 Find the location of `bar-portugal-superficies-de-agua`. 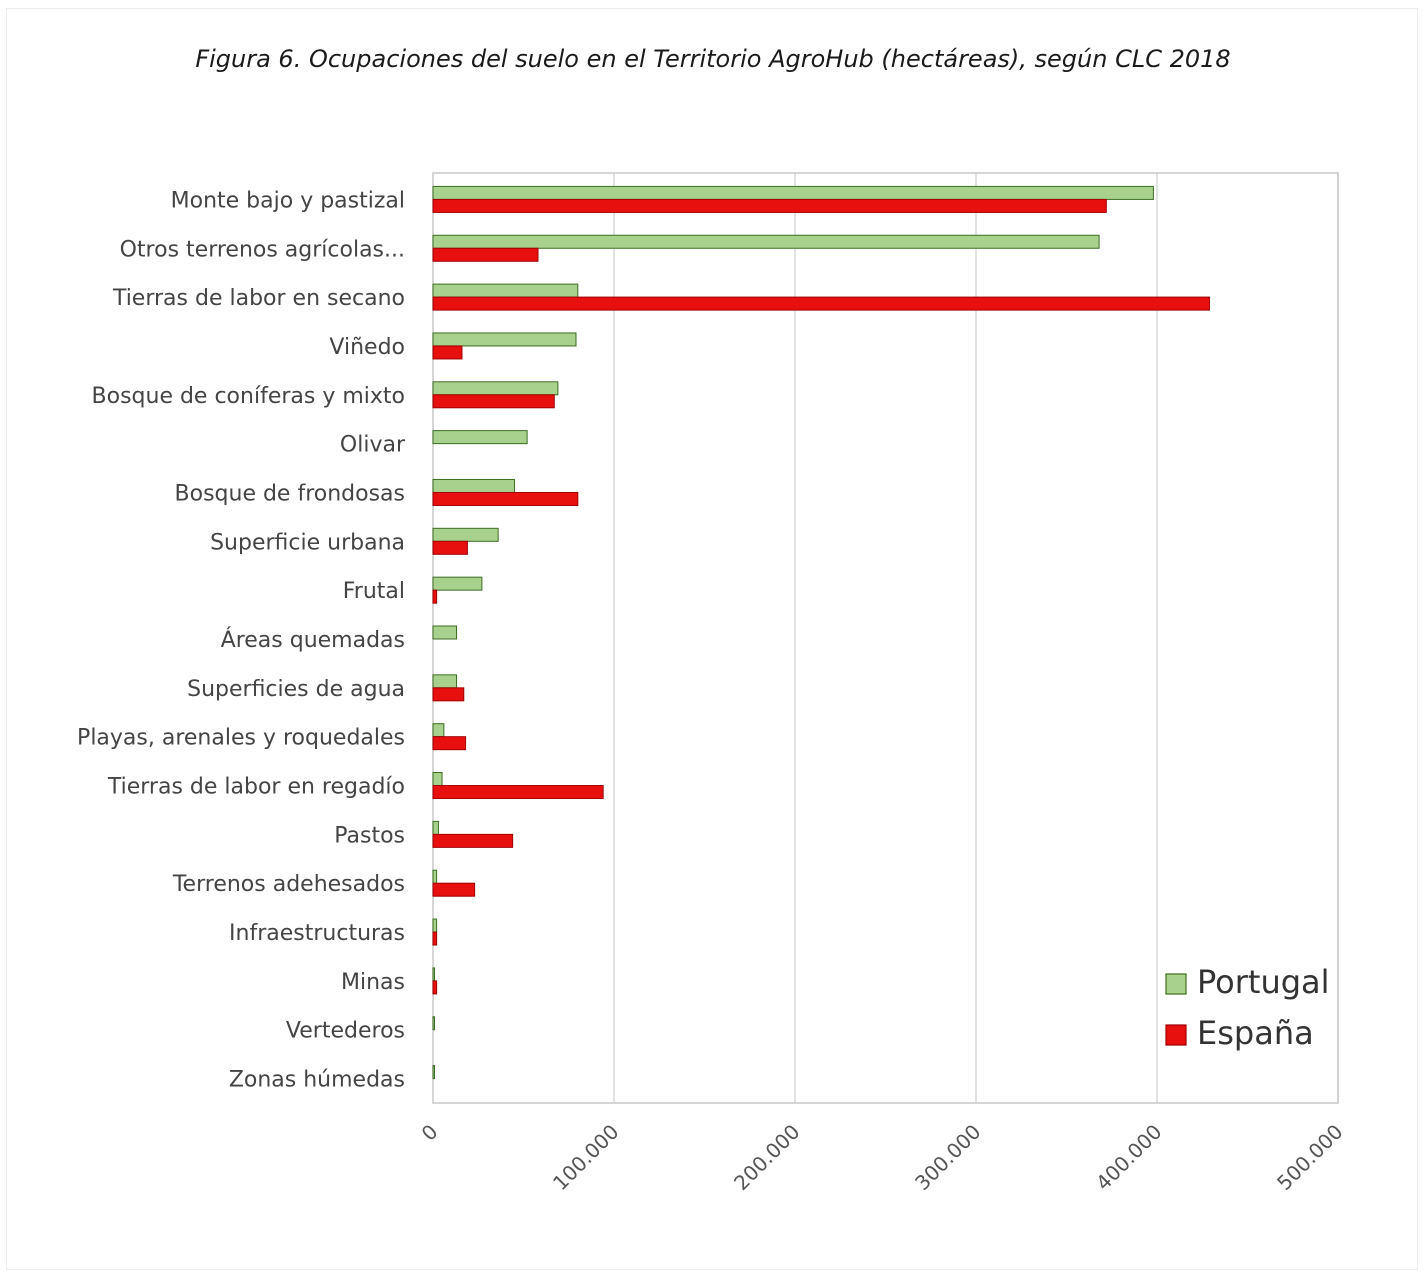

bar-portugal-superficies-de-agua is located at coordinates (445, 681).